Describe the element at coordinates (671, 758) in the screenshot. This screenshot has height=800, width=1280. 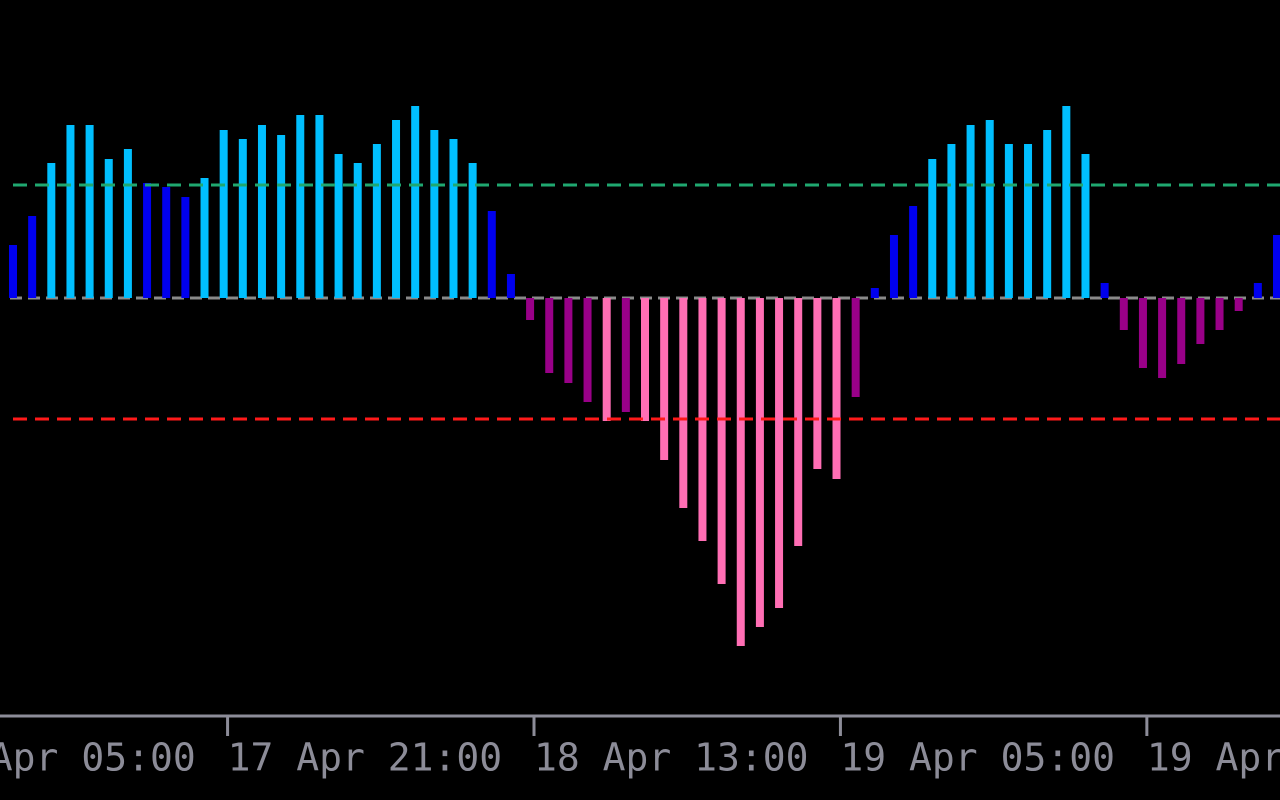
I see `x-tick-label: 18 Apr 13:00` at that location.